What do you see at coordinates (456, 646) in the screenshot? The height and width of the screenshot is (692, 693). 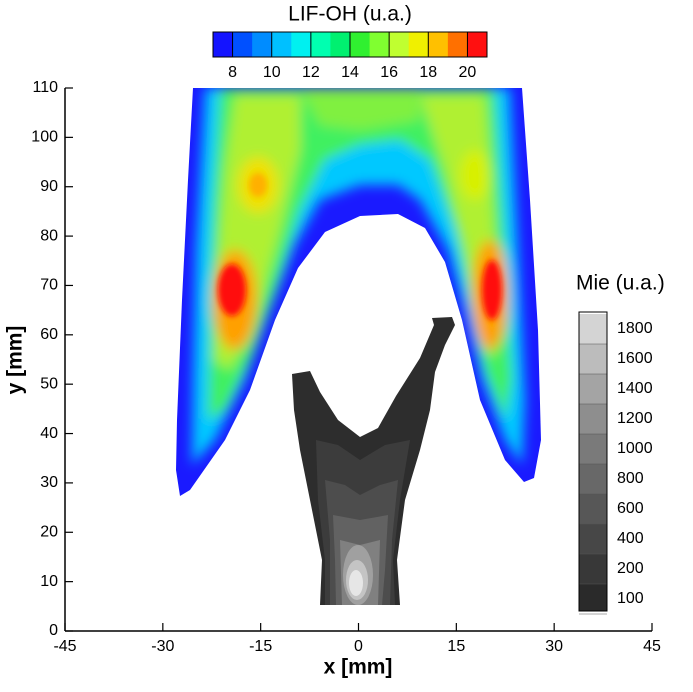 I see `x-tick-label: 15` at bounding box center [456, 646].